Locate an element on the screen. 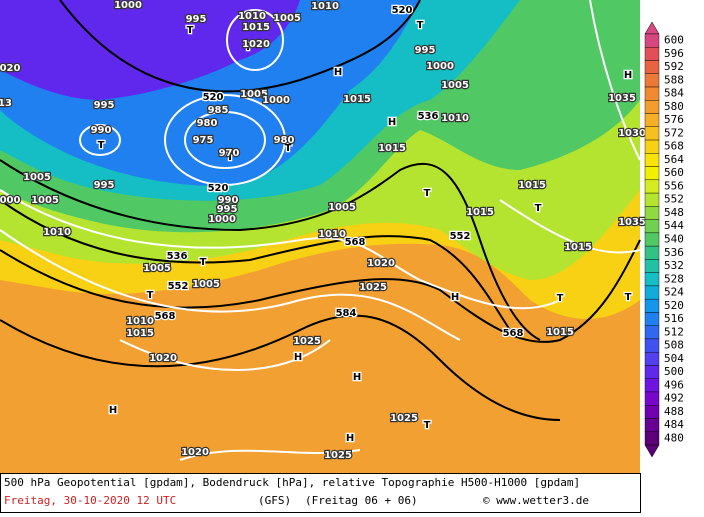 Image resolution: width=704 pixels, height=517 pixels. legend-label: 516 is located at coordinates (674, 318).